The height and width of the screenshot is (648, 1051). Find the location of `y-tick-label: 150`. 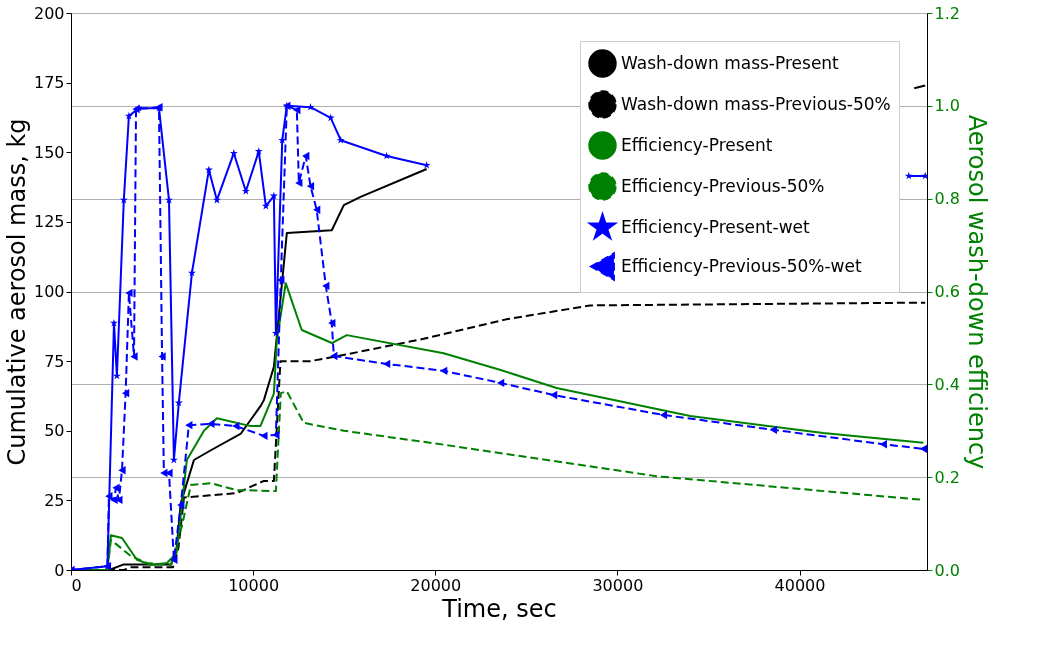

y-tick-label: 150 is located at coordinates (49, 152).